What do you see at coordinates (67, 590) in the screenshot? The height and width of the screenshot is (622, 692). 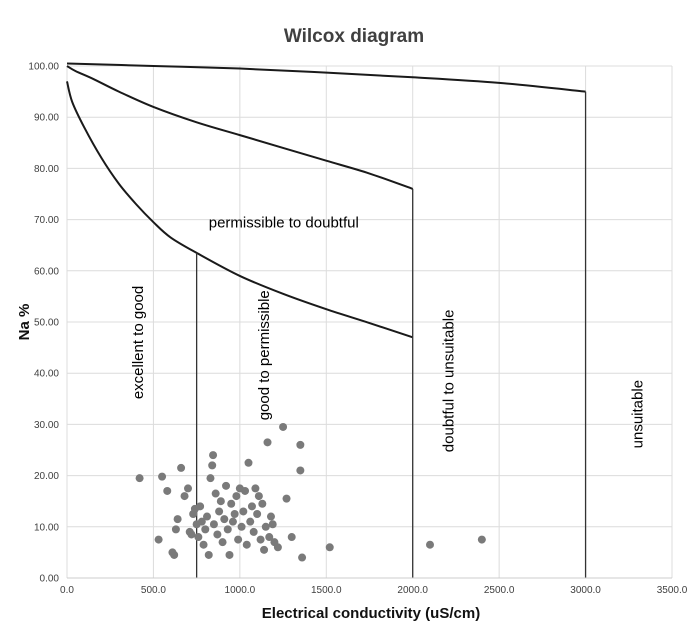 I see `x-tick-label: 0.0` at bounding box center [67, 590].